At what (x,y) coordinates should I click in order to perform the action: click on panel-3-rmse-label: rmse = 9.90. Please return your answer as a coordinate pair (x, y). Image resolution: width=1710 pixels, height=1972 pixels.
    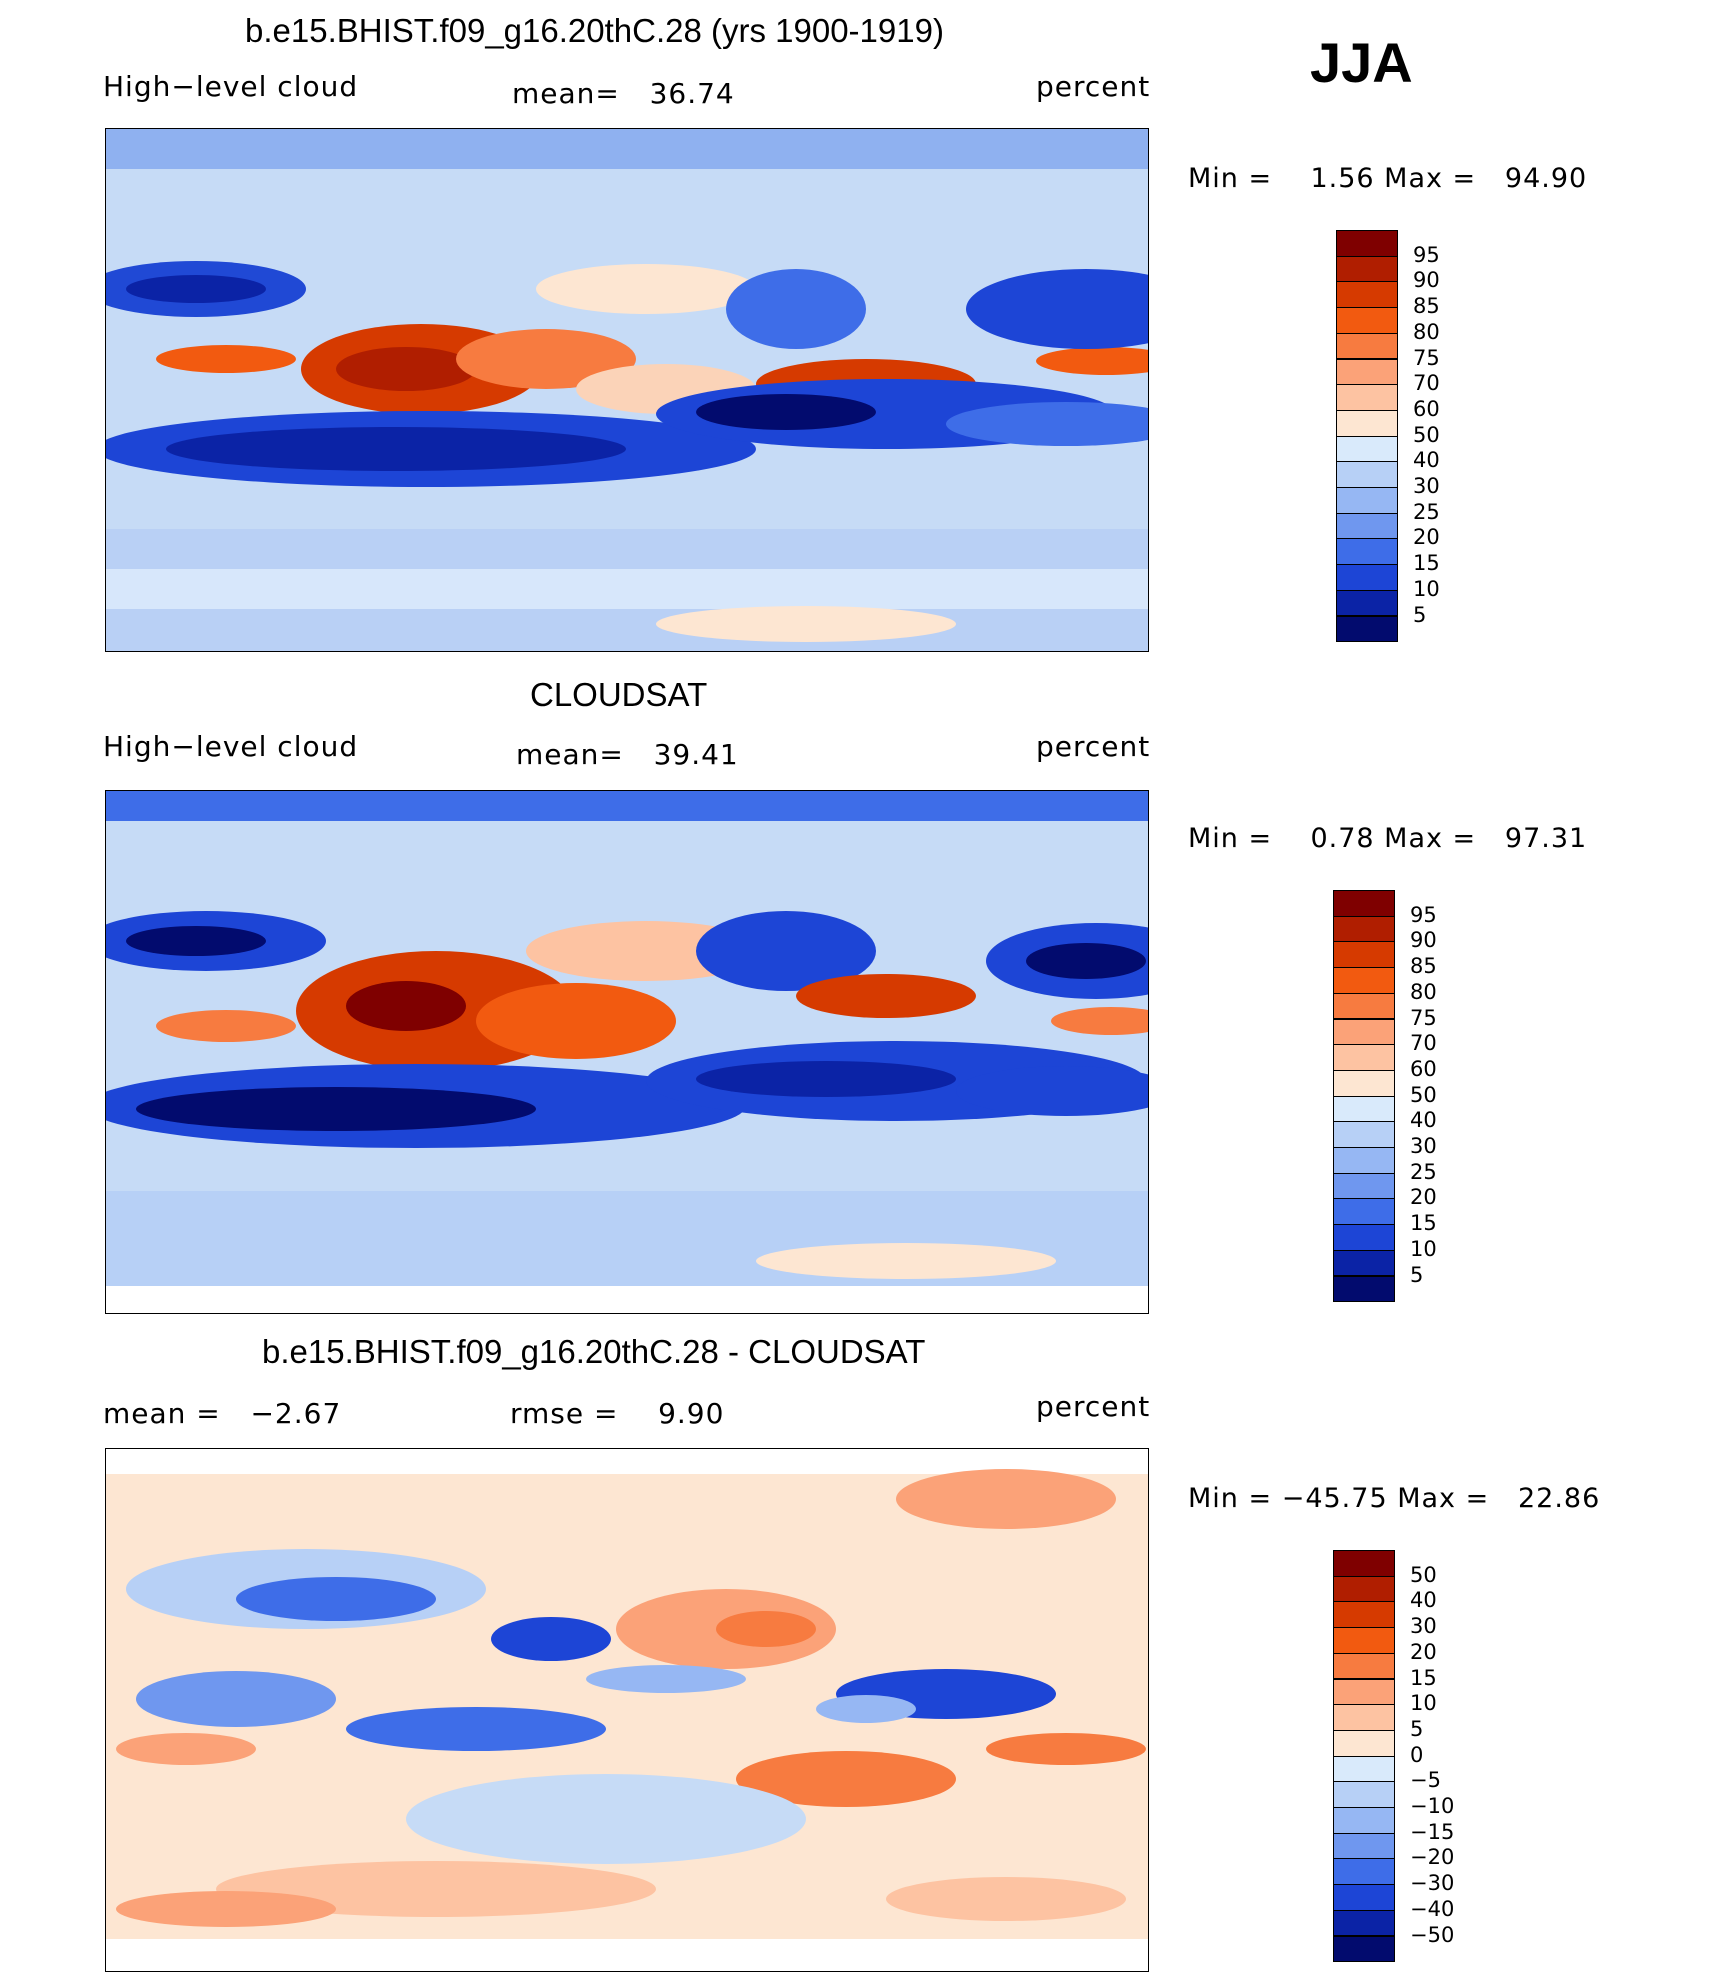
    Looking at the image, I should click on (617, 1413).